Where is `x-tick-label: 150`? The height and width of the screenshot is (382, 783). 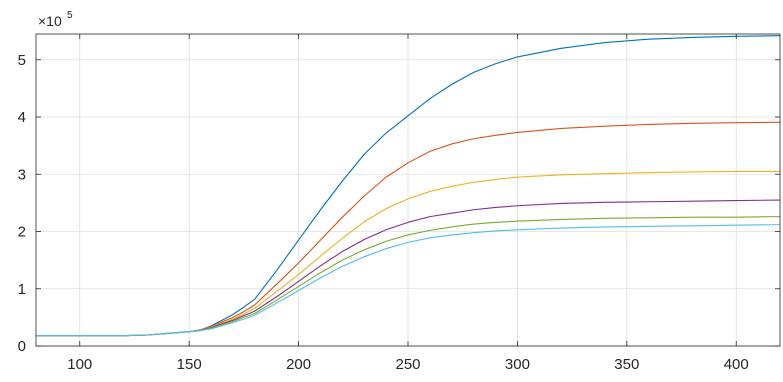 x-tick-label: 150 is located at coordinates (189, 364).